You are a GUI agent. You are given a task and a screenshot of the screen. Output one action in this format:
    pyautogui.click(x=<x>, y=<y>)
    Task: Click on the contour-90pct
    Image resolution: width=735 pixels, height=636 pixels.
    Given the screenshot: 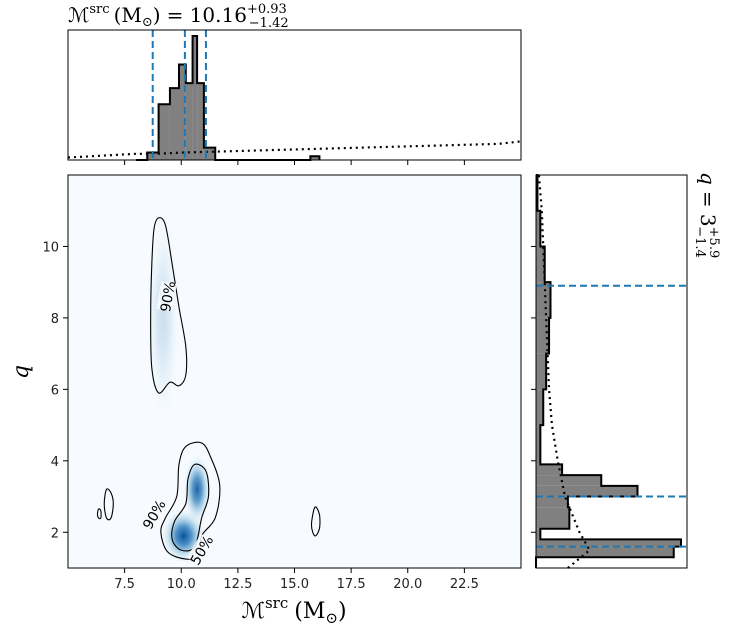 What is the action you would take?
    pyautogui.click(x=169, y=305)
    